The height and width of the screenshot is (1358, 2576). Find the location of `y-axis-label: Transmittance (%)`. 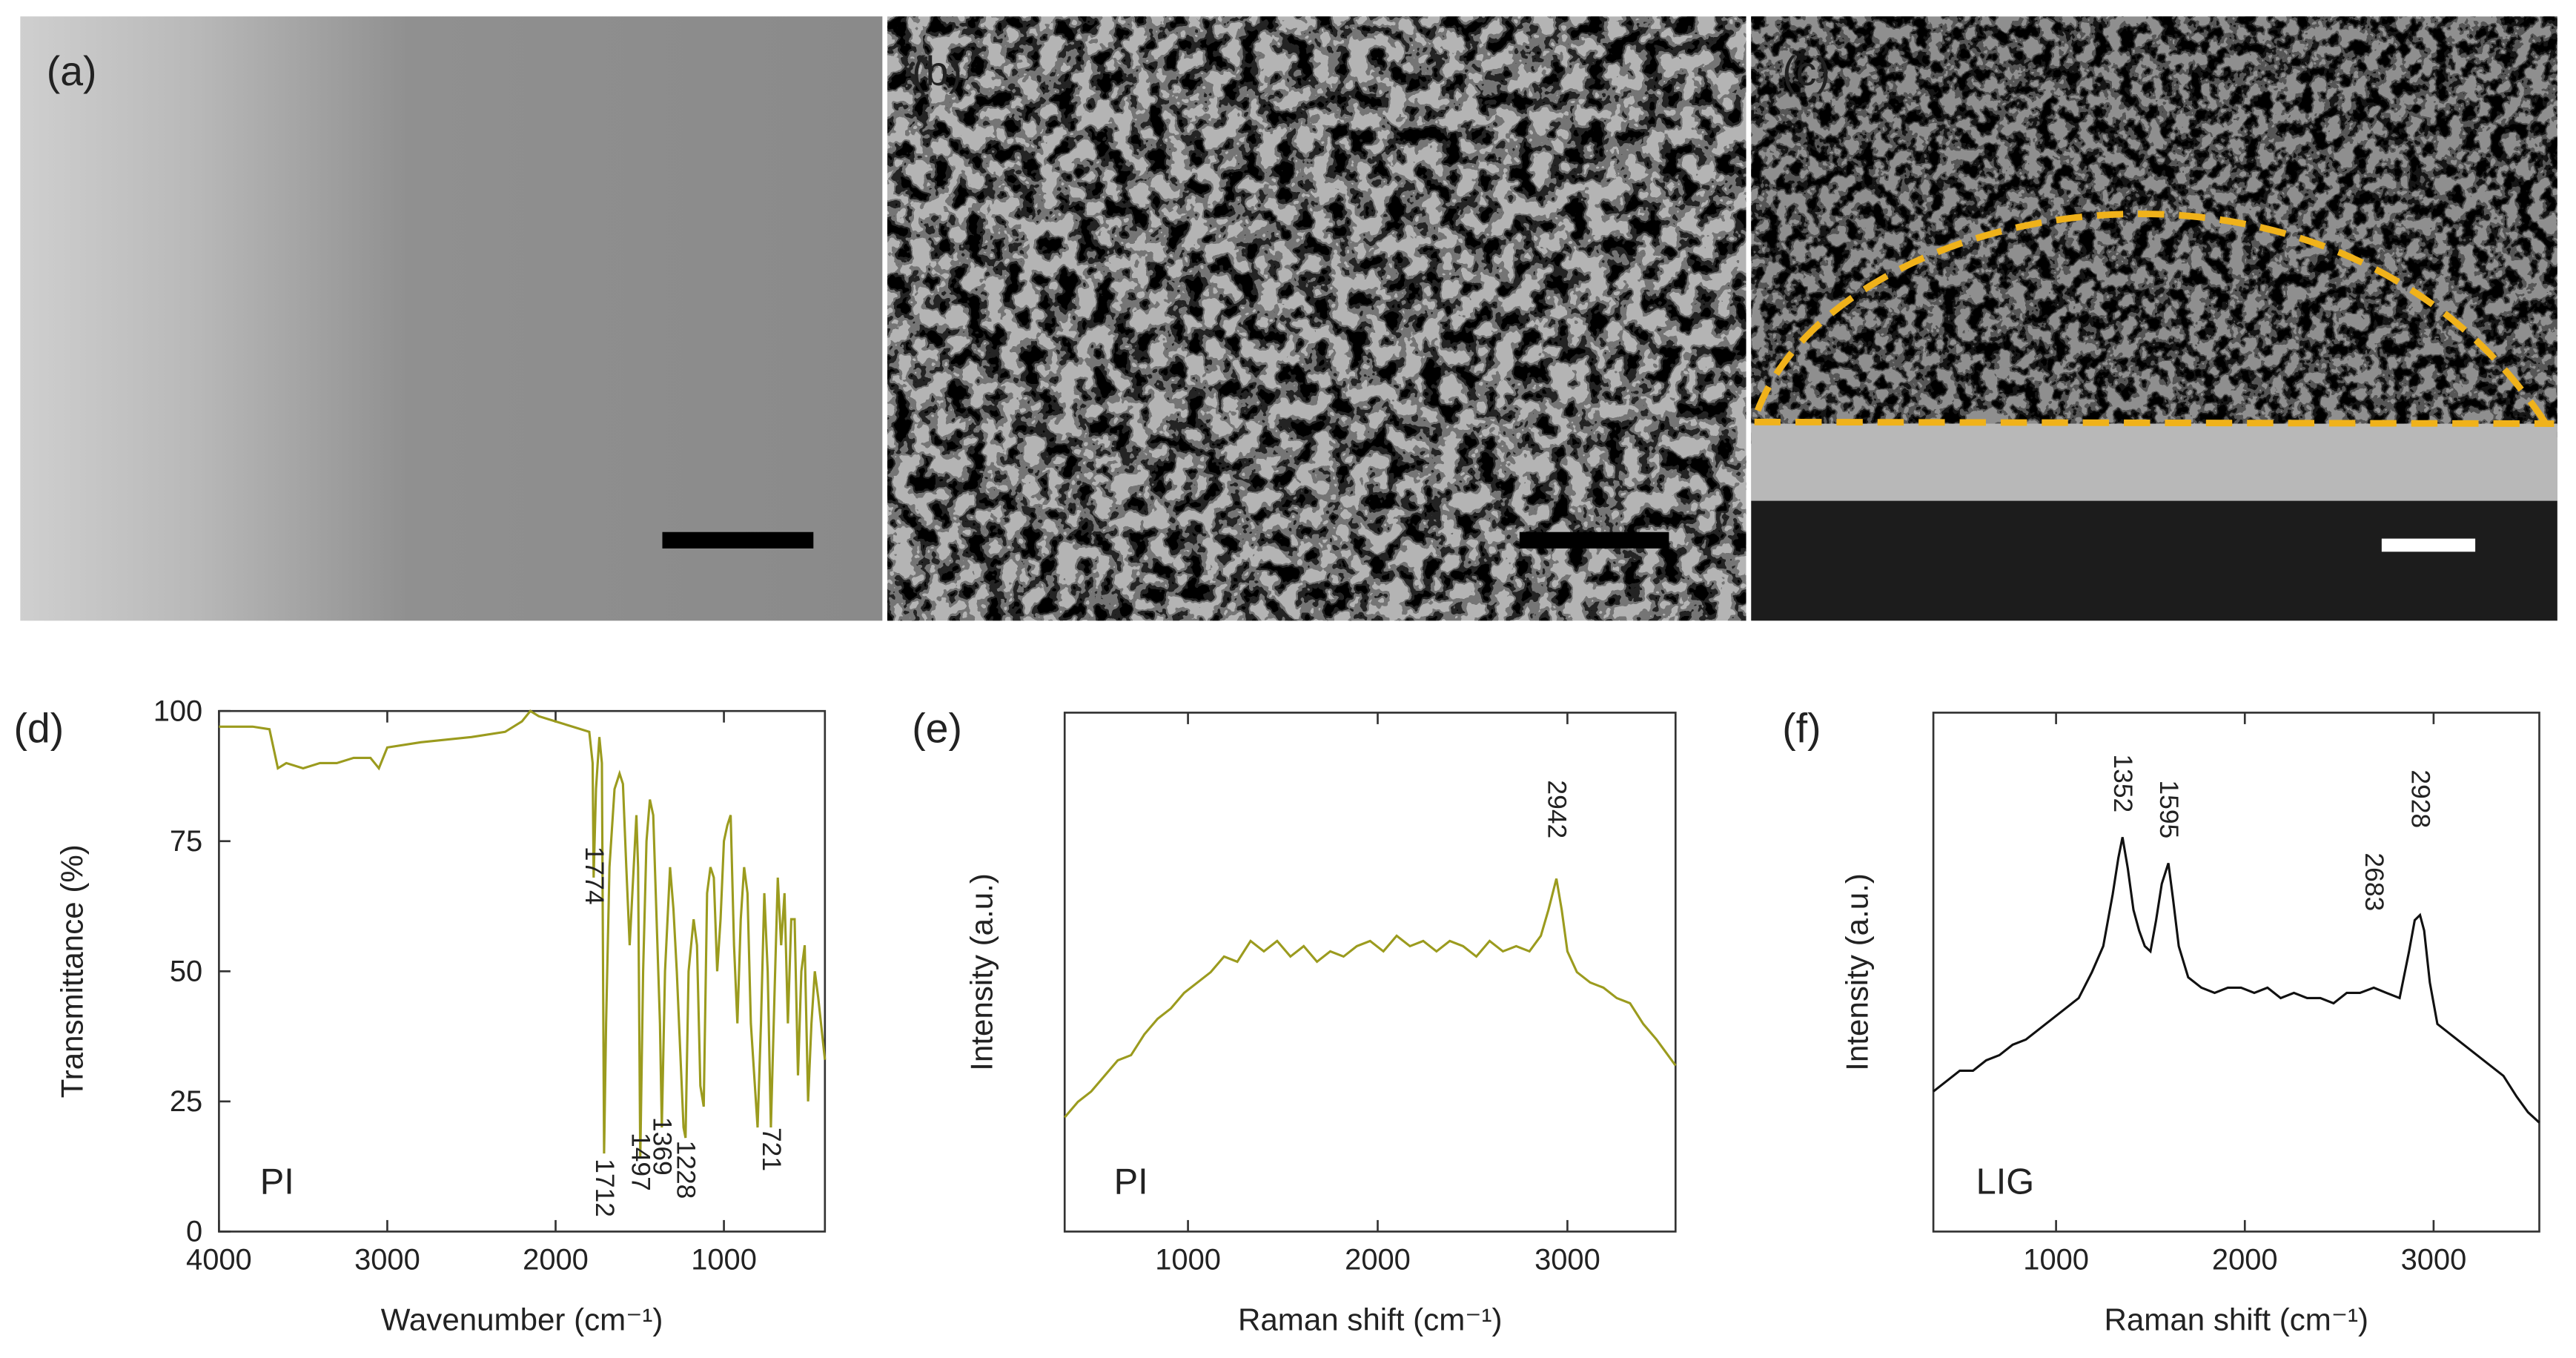

y-axis-label: Transmittance (%) is located at coordinates (72, 971).